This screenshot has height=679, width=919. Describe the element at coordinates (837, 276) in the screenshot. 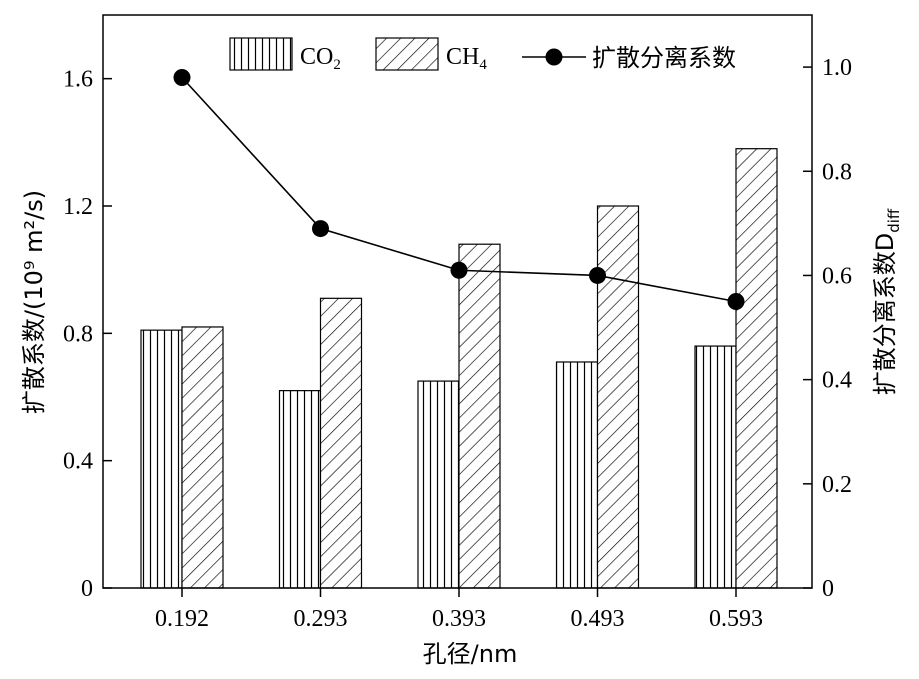

I see `y-right-tick-label-3: 0.6` at that location.